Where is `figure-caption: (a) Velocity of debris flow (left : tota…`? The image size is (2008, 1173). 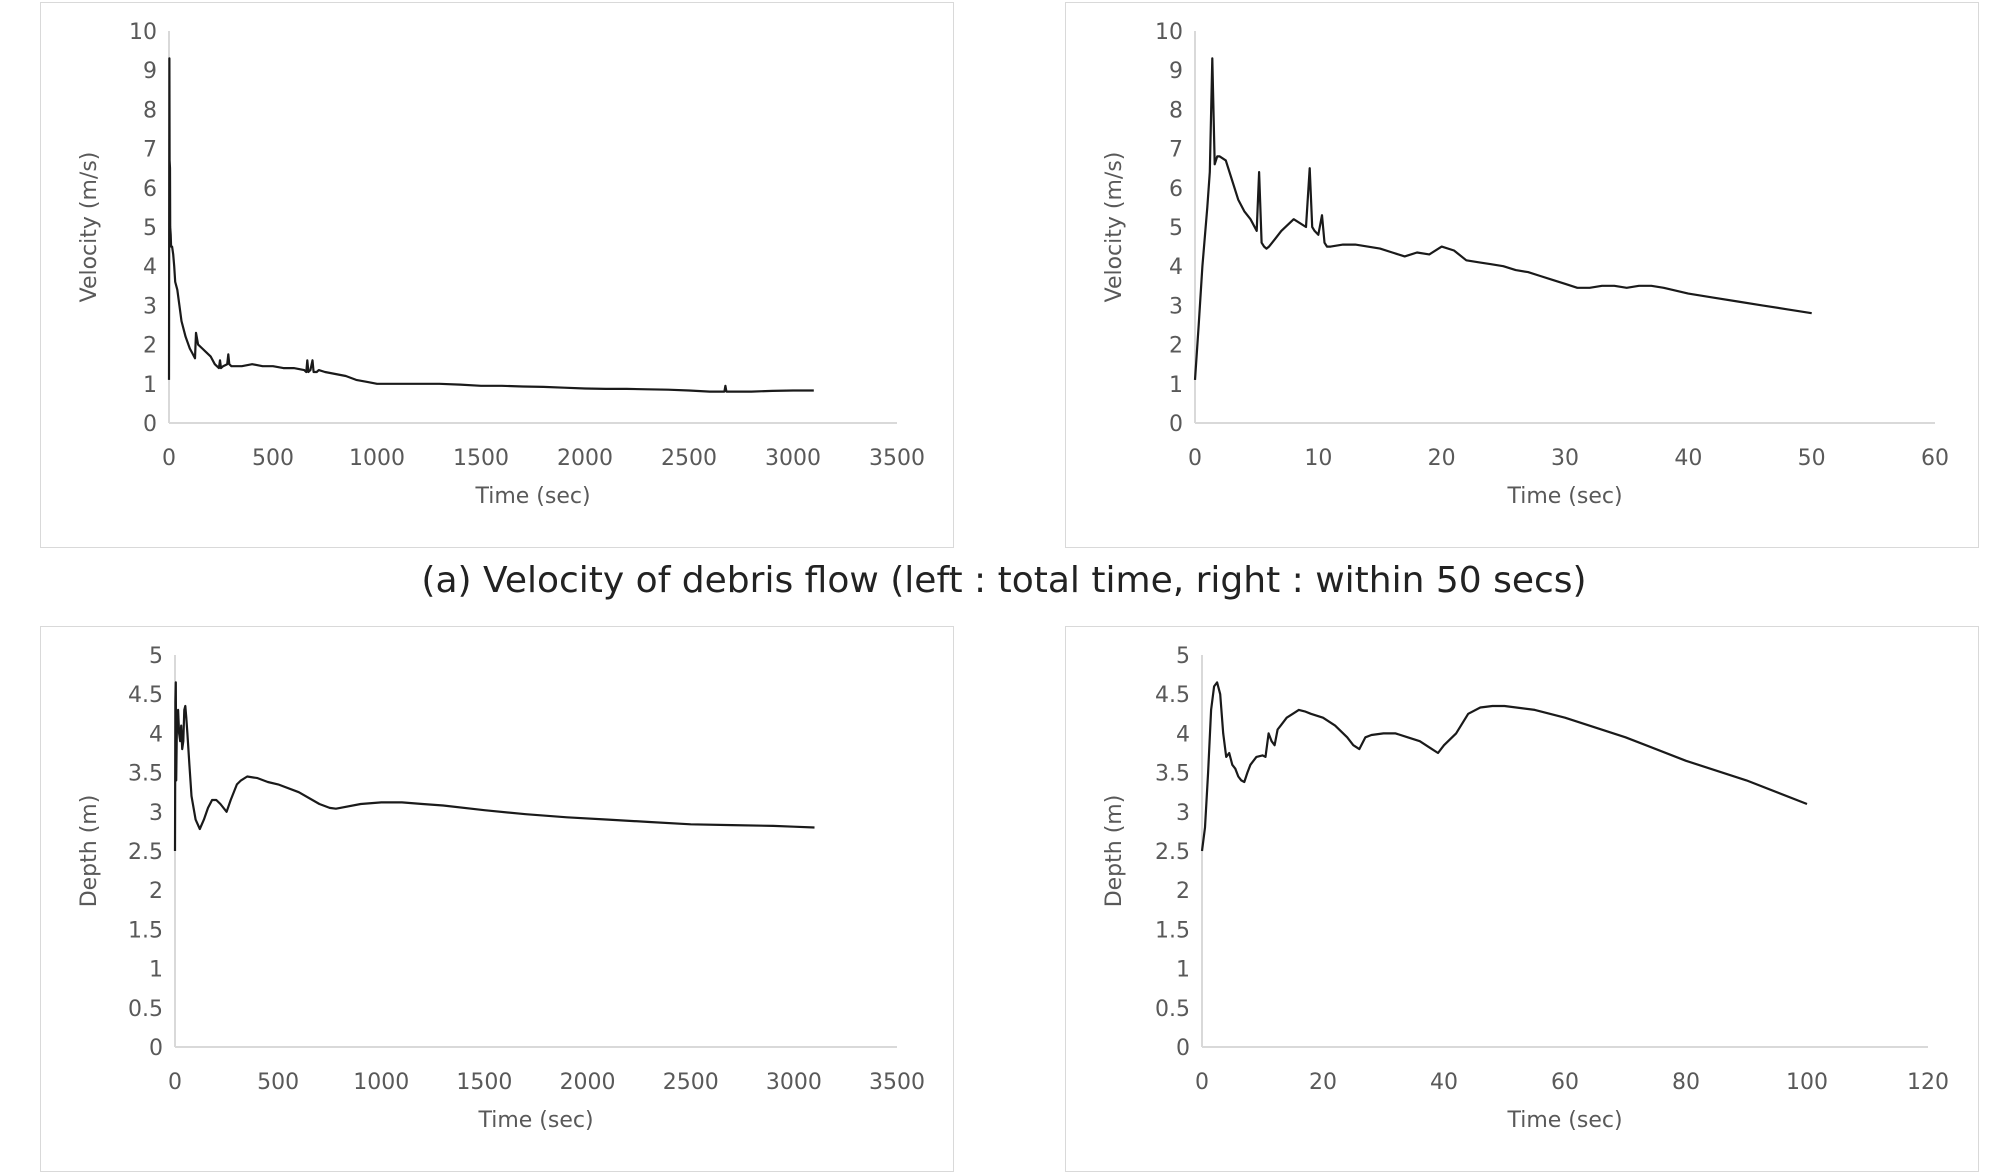 figure-caption: (a) Velocity of debris flow (left : tota… is located at coordinates (1004, 580).